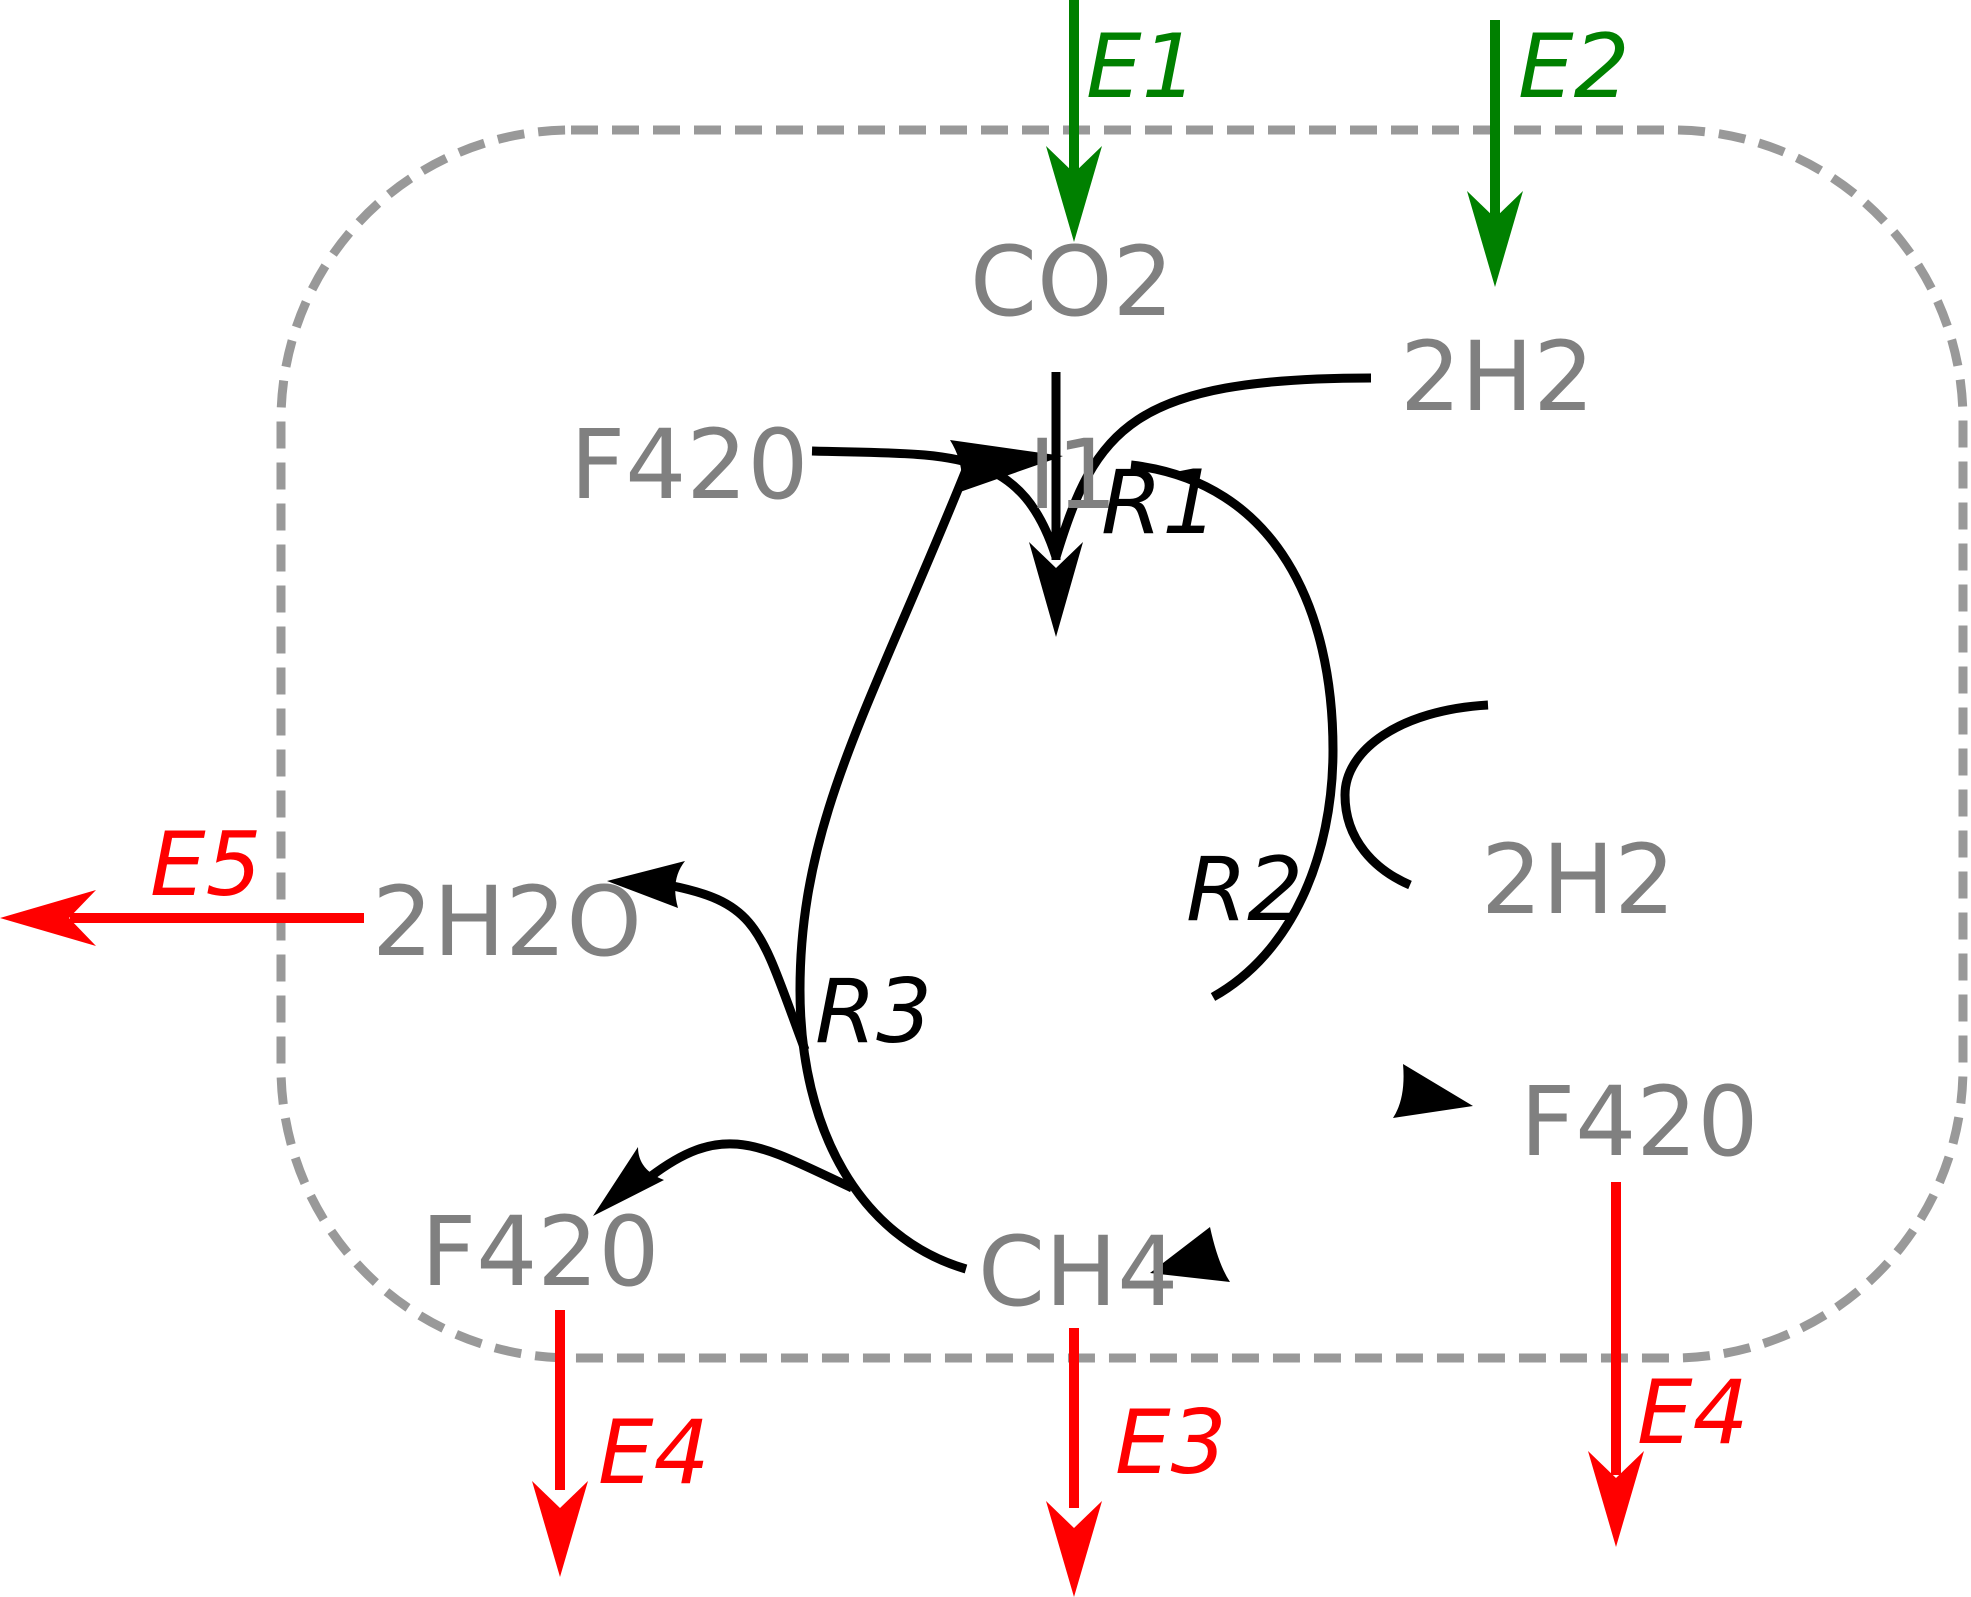 The width and height of the screenshot is (1971, 1597). Describe the element at coordinates (1574, 66) in the screenshot. I see `exchange-e2-label: E2` at that location.